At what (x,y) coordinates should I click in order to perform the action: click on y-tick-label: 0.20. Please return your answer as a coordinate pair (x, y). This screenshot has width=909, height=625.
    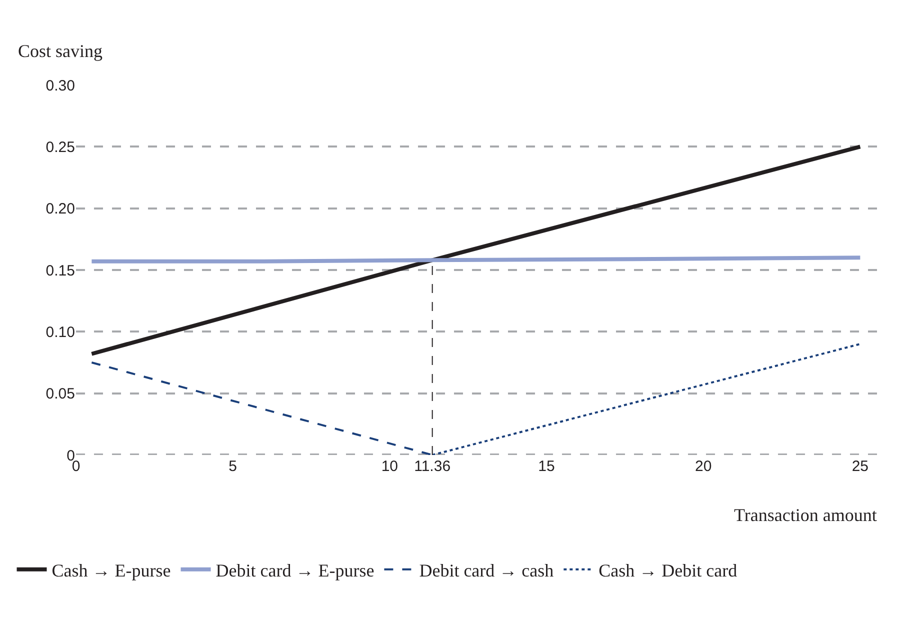
    Looking at the image, I should click on (60, 209).